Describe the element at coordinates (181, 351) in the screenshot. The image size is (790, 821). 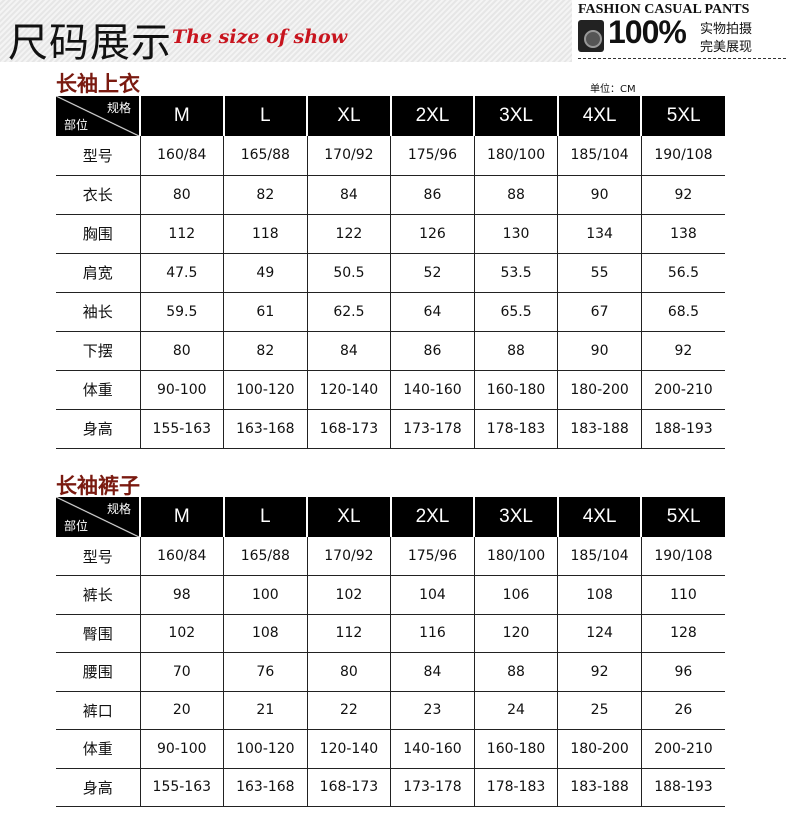
I see `cell-value: 80` at that location.